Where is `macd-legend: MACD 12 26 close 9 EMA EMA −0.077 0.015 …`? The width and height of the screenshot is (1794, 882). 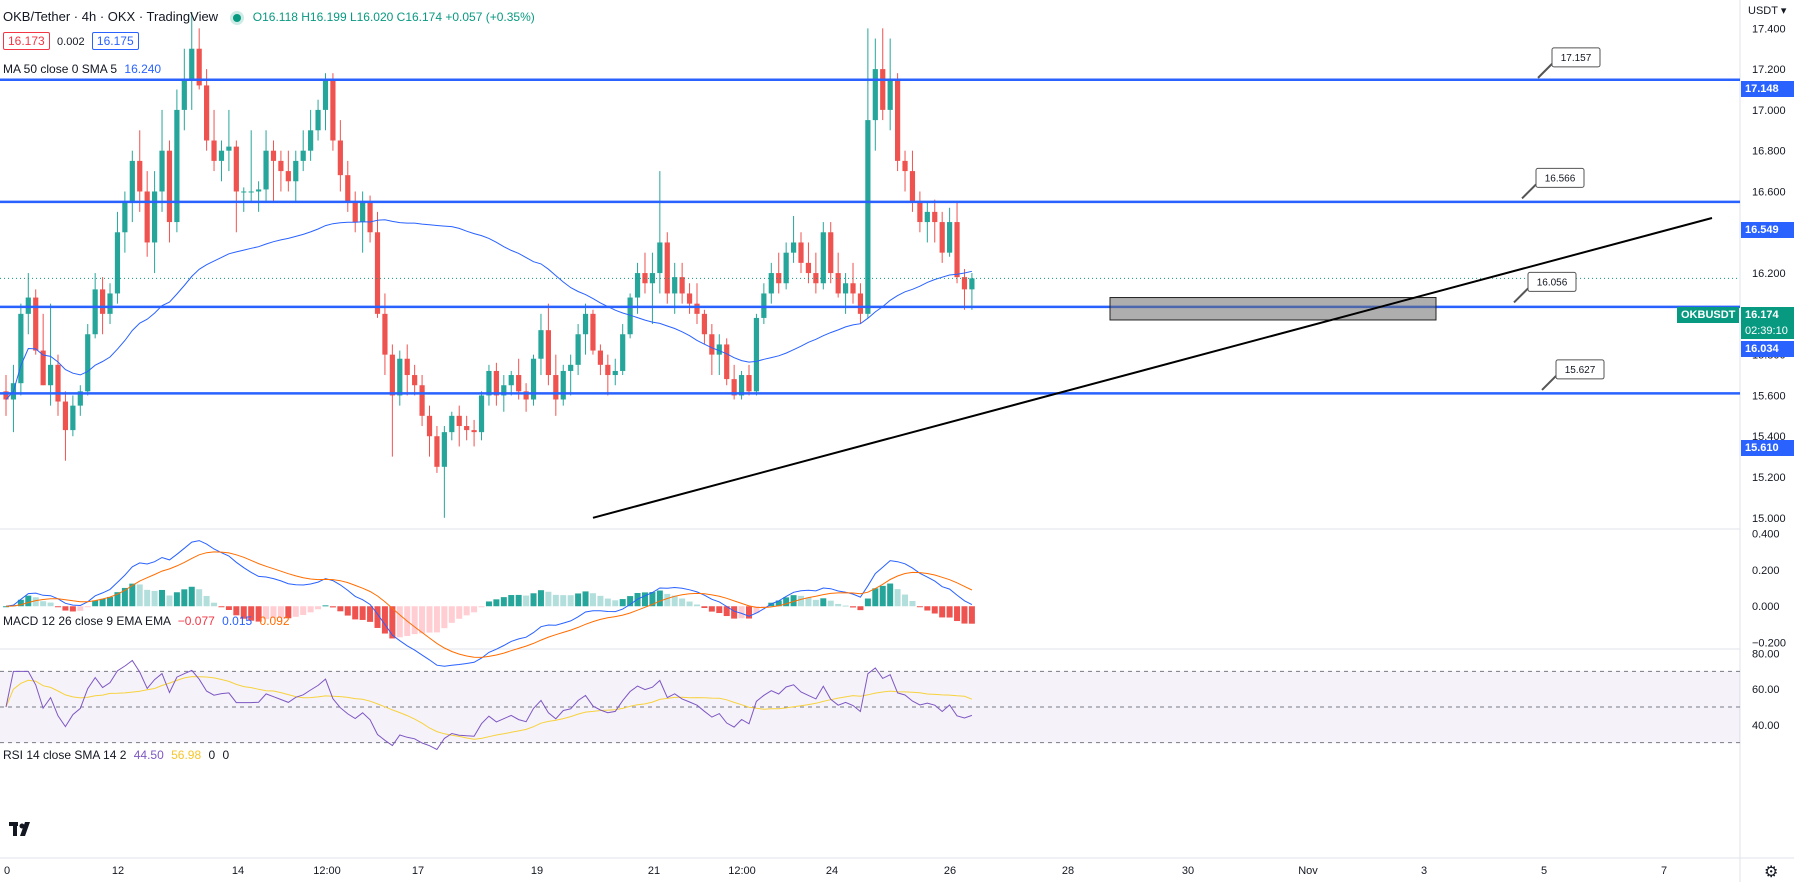 macd-legend: MACD 12 26 close 9 EMA EMA −0.077 0.015 … is located at coordinates (146, 621).